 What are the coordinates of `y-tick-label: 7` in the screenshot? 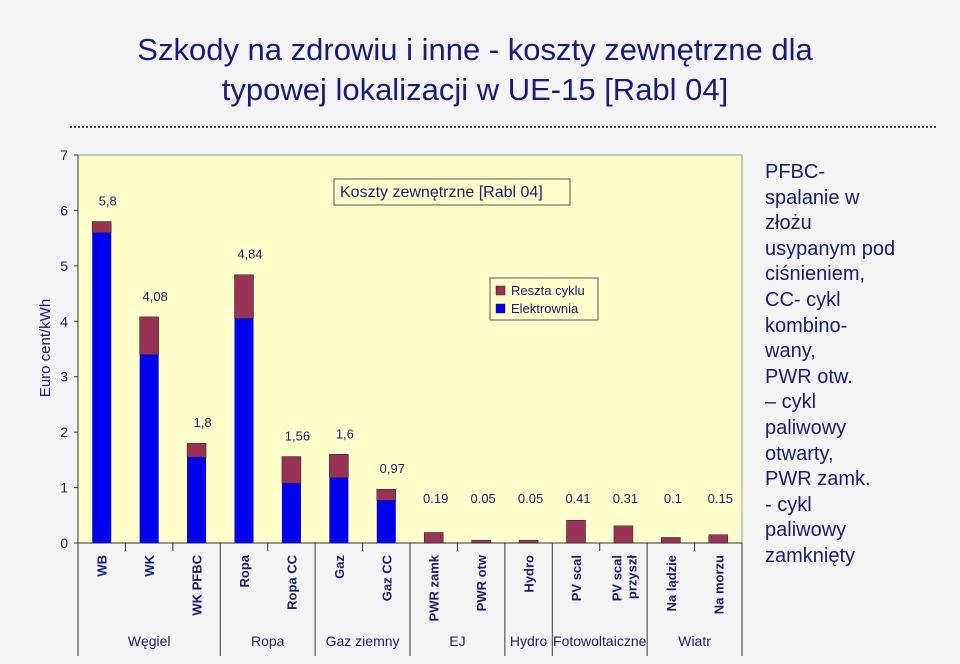 It's located at (64, 155).